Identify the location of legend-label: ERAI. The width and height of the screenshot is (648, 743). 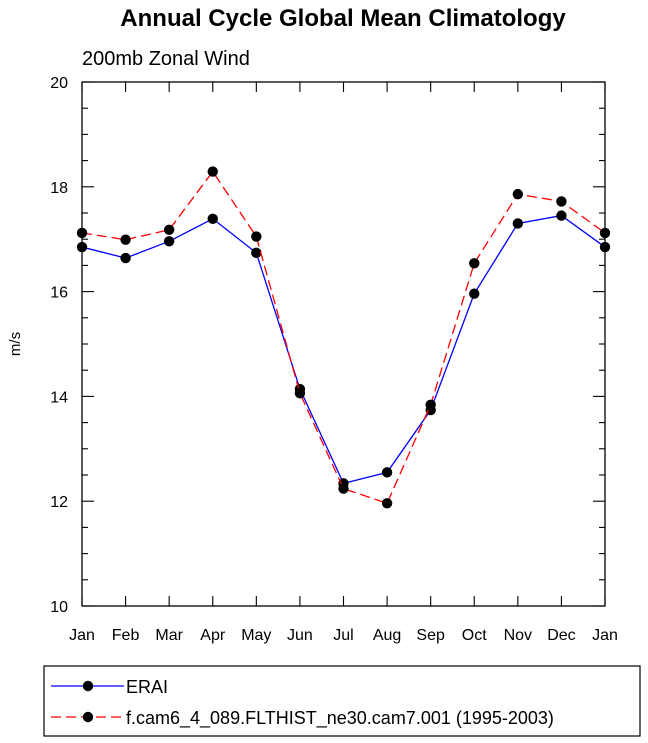
(147, 687).